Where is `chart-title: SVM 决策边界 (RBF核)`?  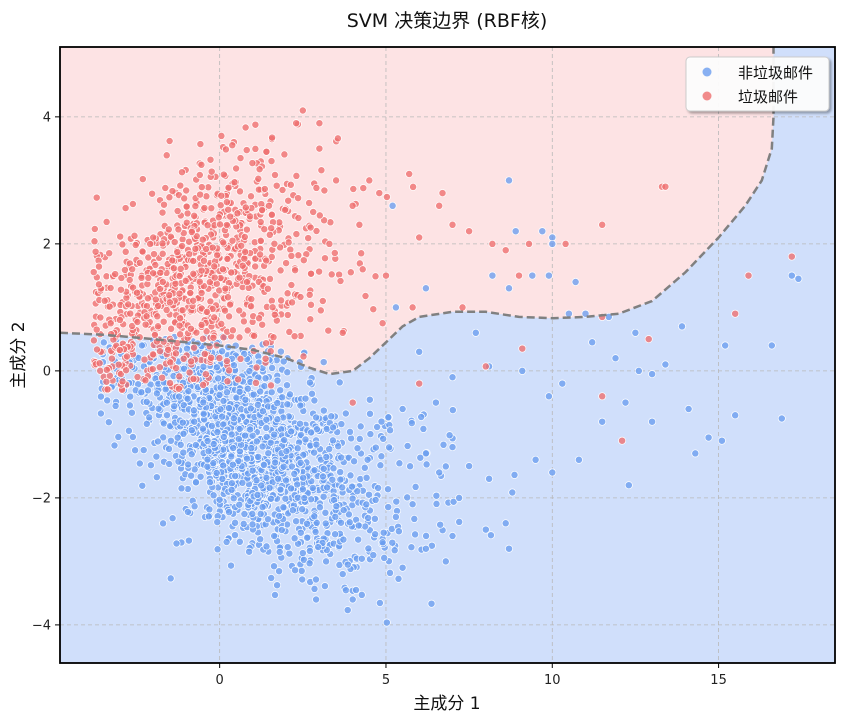 chart-title: SVM 决策边界 (RBF核) is located at coordinates (447, 21).